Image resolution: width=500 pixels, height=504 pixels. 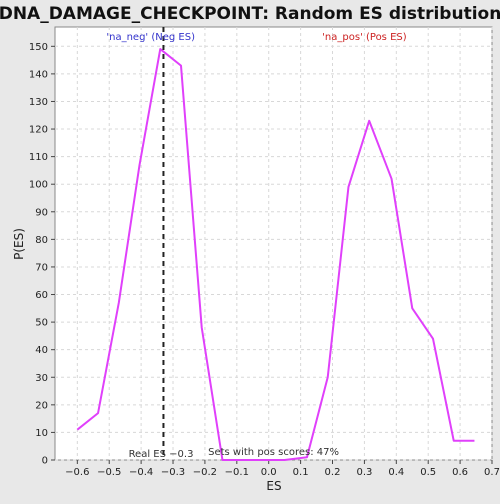 I want to click on x-tick-label: −0.3, so click(x=173, y=472).